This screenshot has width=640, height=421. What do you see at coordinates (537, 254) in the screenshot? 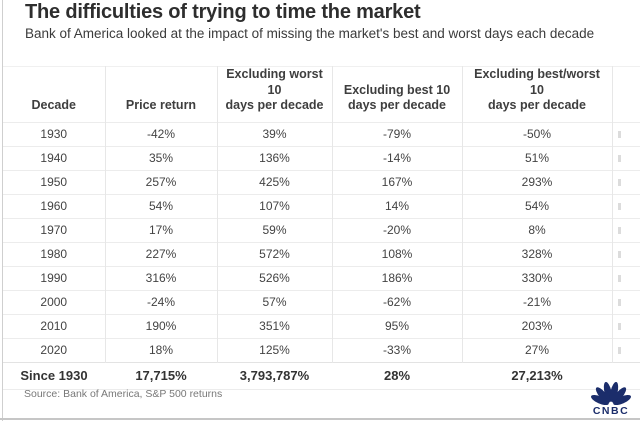
I see `table-cell: 328%` at bounding box center [537, 254].